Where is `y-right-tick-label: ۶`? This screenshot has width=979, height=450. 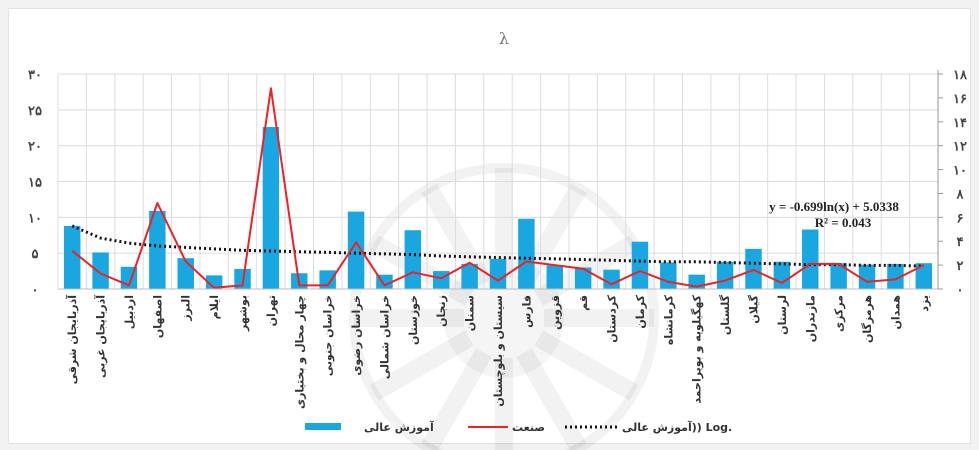 y-right-tick-label: ۶ is located at coordinates (960, 218).